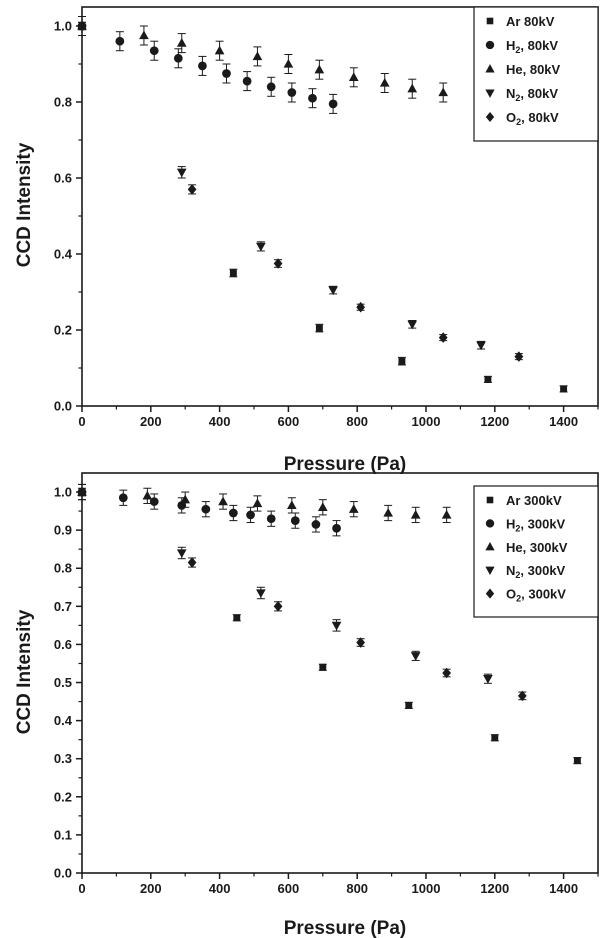 The width and height of the screenshot is (602, 938). Describe the element at coordinates (536, 524) in the screenshot. I see `legend-label: H2, 300kV` at that location.